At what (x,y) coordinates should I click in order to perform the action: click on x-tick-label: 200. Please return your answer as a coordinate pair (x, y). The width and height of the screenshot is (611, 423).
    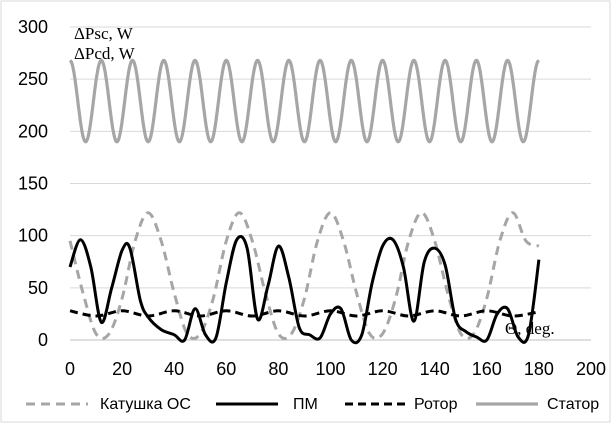
    Looking at the image, I should click on (591, 369).